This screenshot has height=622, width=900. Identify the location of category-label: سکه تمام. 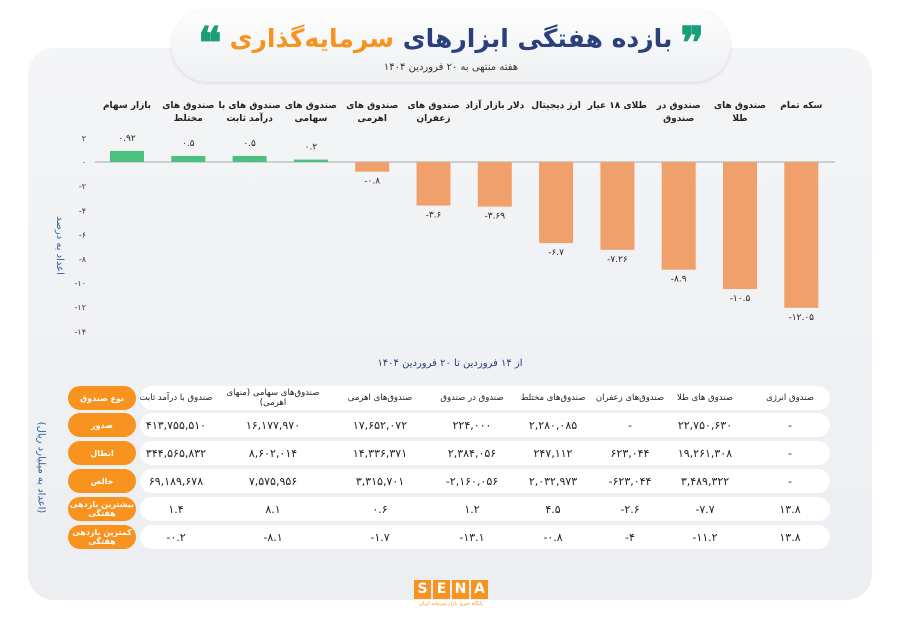
(801, 106).